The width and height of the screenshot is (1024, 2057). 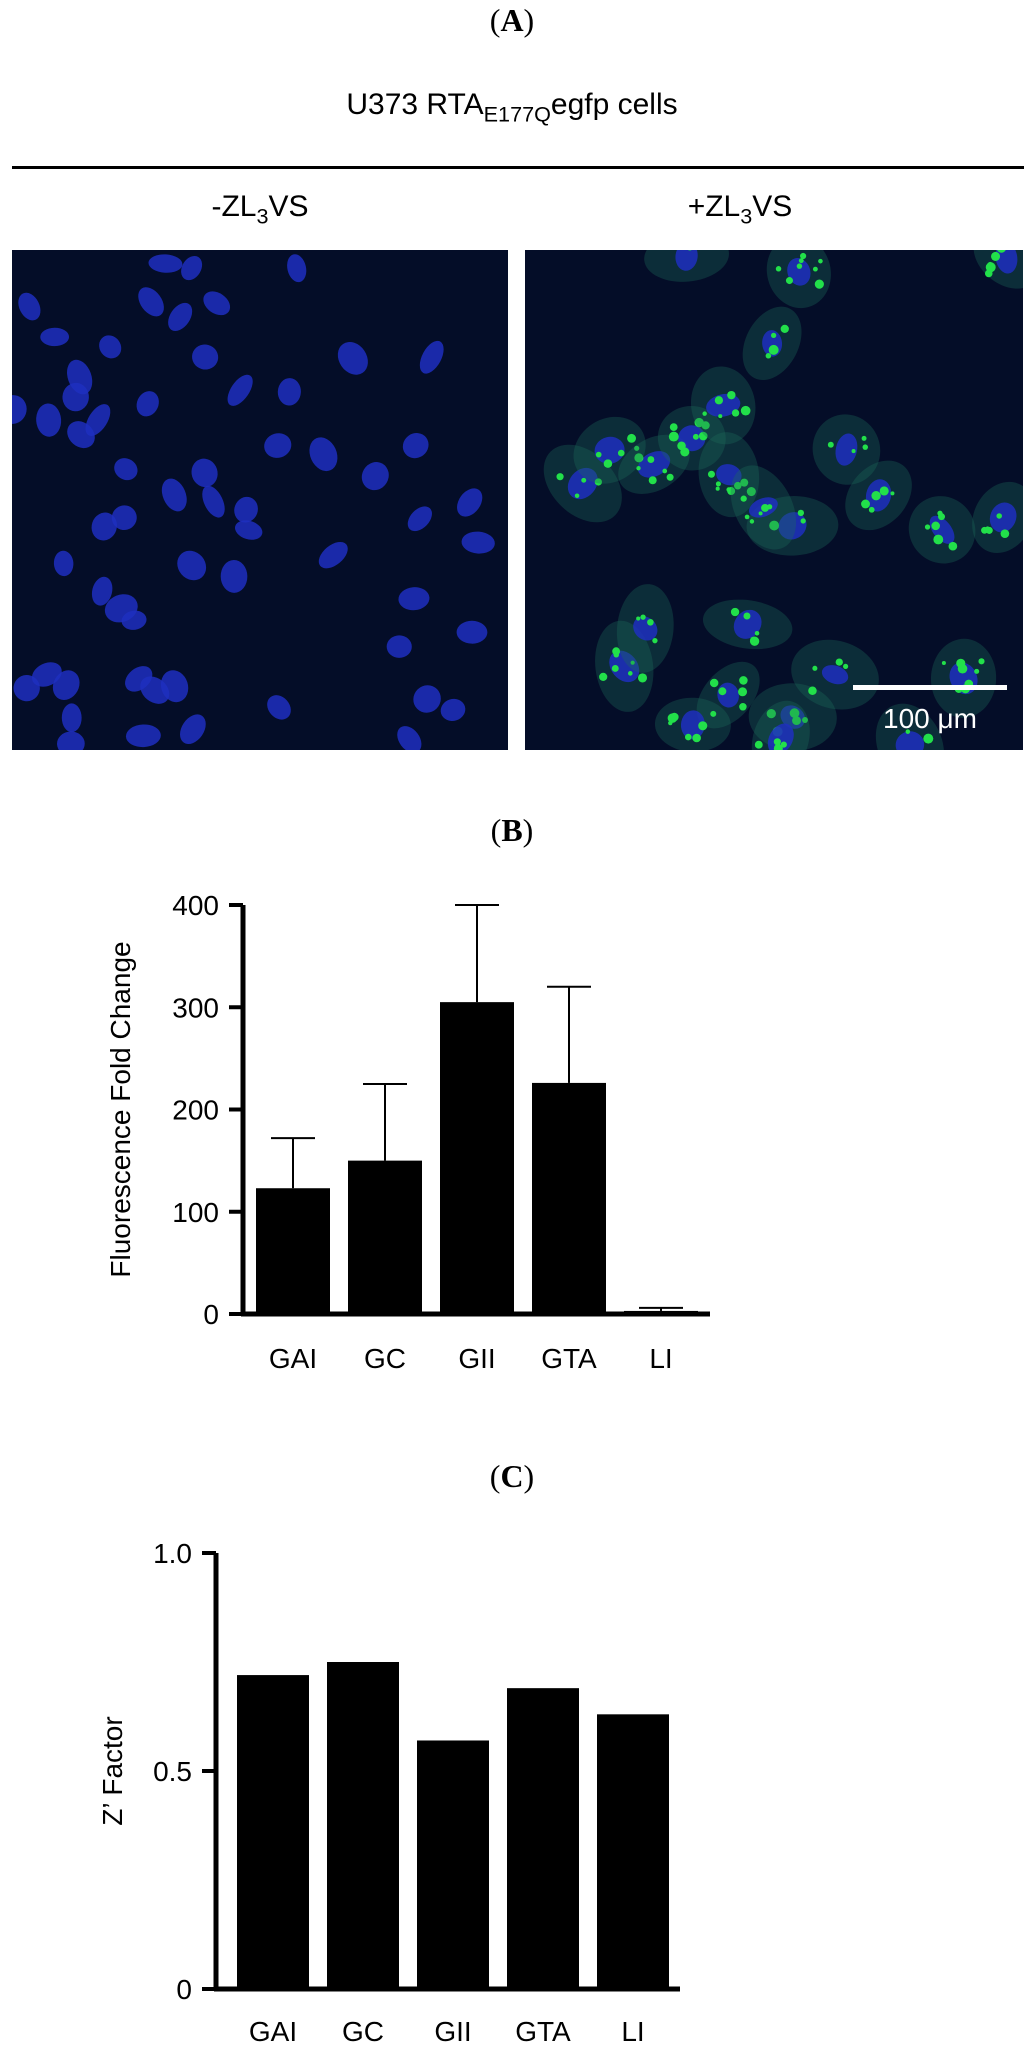 I want to click on x-tick-label: GTA, so click(x=569, y=1358).